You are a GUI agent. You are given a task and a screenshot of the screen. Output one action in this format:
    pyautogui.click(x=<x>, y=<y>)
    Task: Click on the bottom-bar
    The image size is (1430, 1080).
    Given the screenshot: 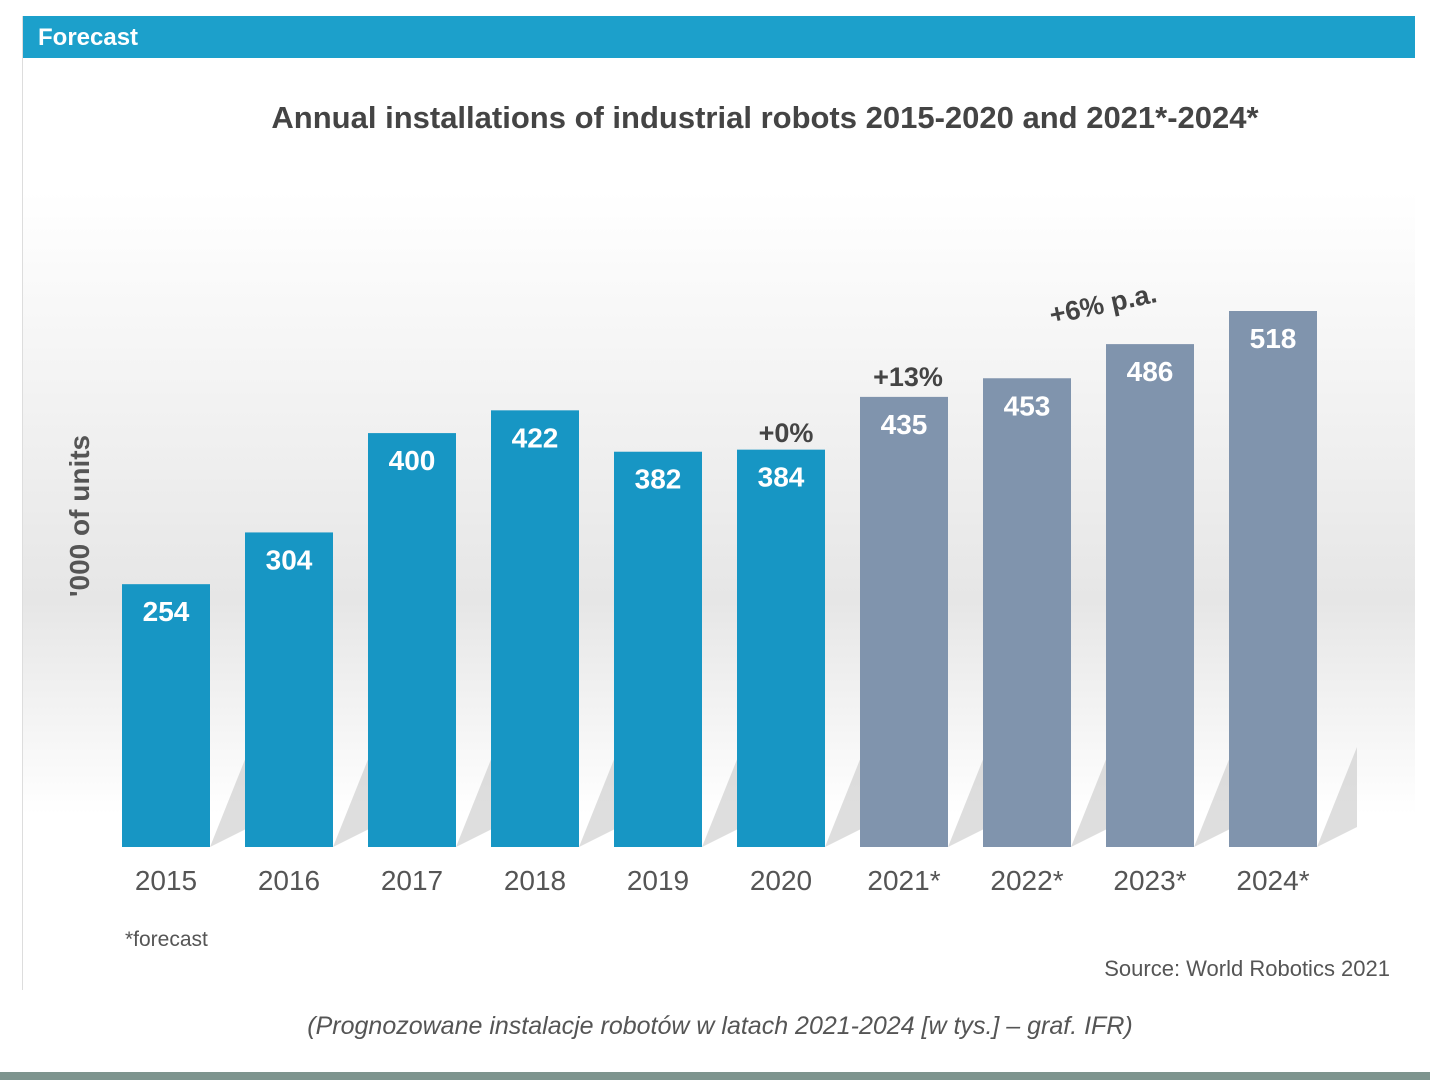 What is the action you would take?
    pyautogui.click(x=715, y=1076)
    